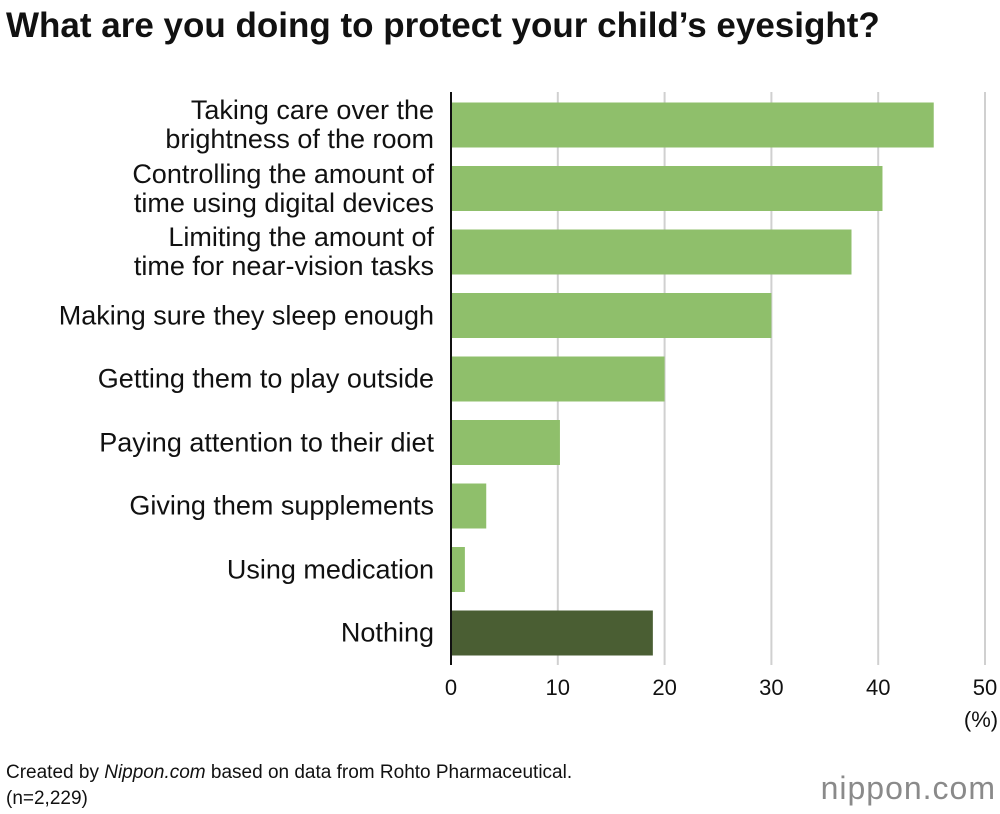  Describe the element at coordinates (155, 772) in the screenshot. I see `source-site: Nippon.com` at that location.